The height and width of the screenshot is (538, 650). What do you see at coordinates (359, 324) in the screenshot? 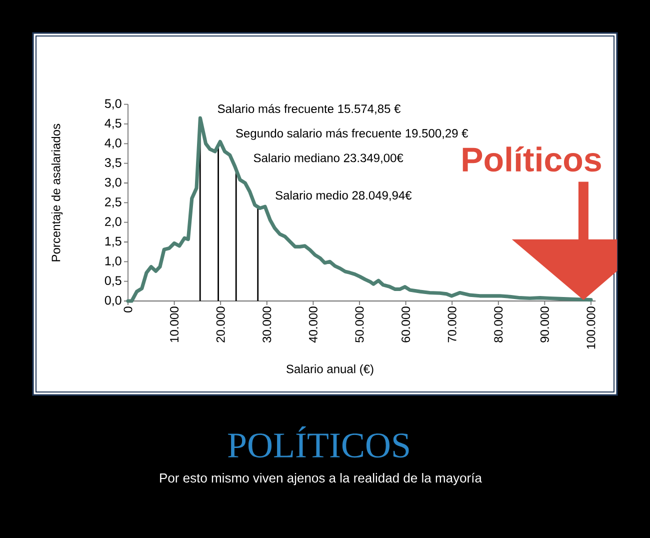
I see `x-tick-label: 50.000` at bounding box center [359, 324].